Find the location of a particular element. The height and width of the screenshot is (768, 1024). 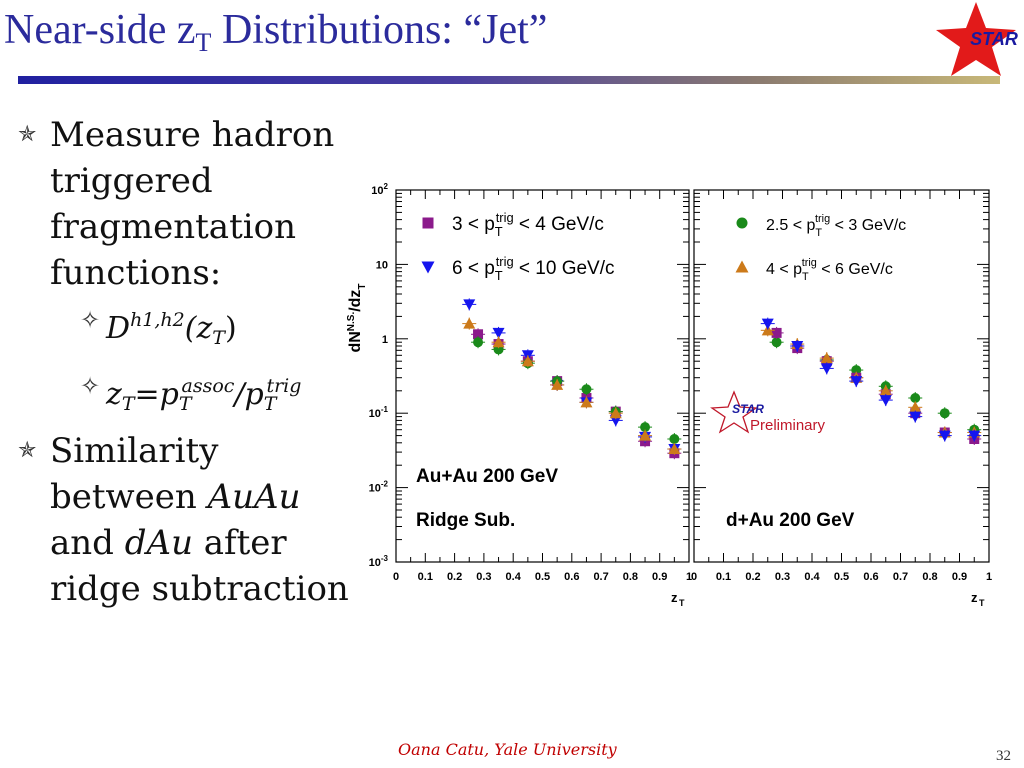

star-logo-text: STAR is located at coordinates (994, 39).